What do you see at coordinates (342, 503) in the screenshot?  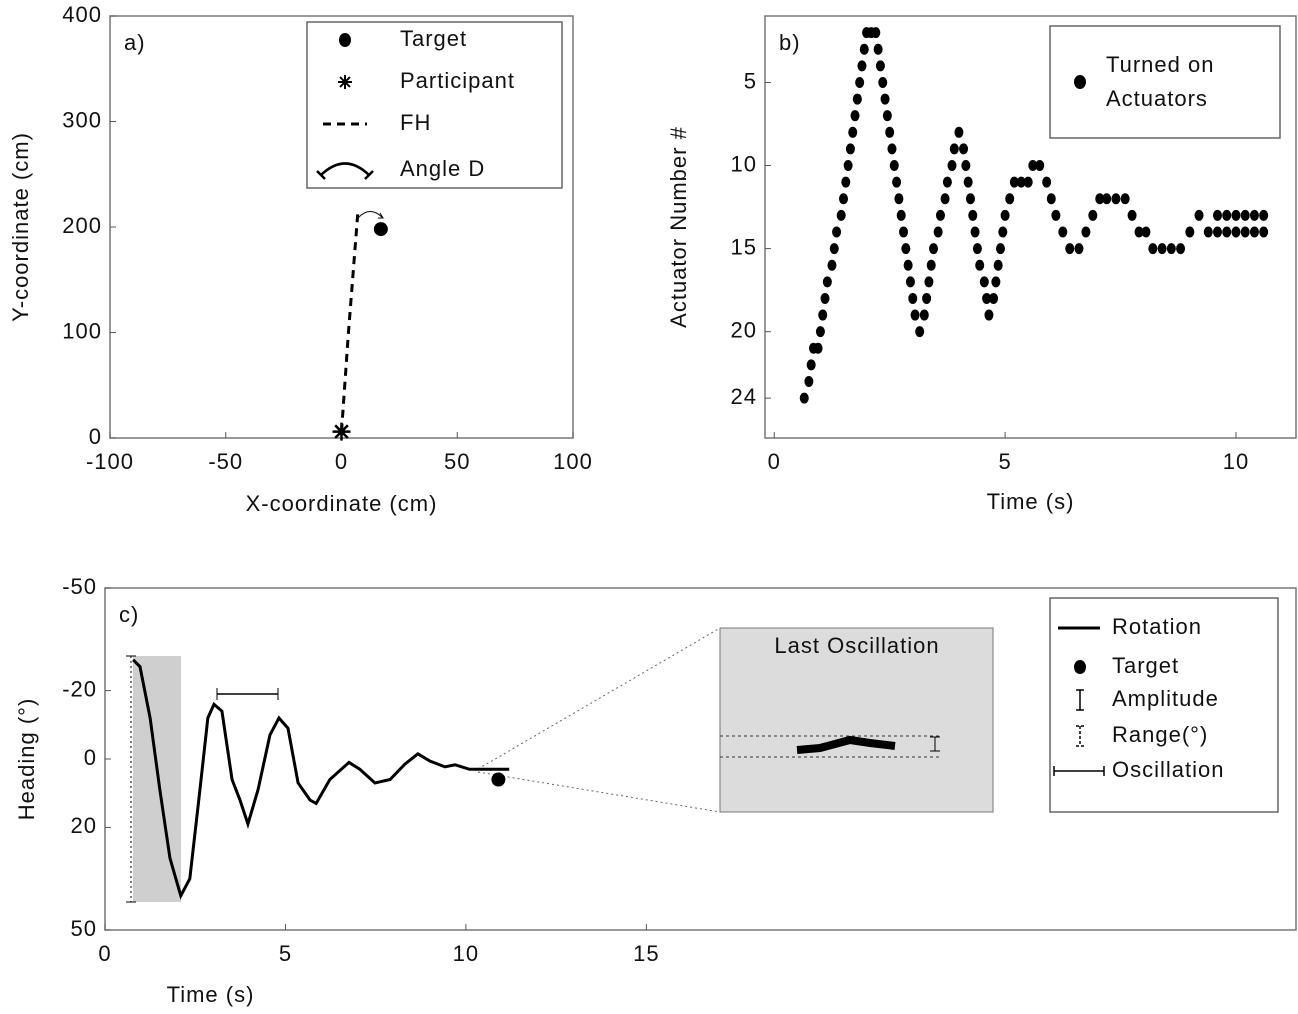 I see `x-axis-label: X-coordinate (cm)` at bounding box center [342, 503].